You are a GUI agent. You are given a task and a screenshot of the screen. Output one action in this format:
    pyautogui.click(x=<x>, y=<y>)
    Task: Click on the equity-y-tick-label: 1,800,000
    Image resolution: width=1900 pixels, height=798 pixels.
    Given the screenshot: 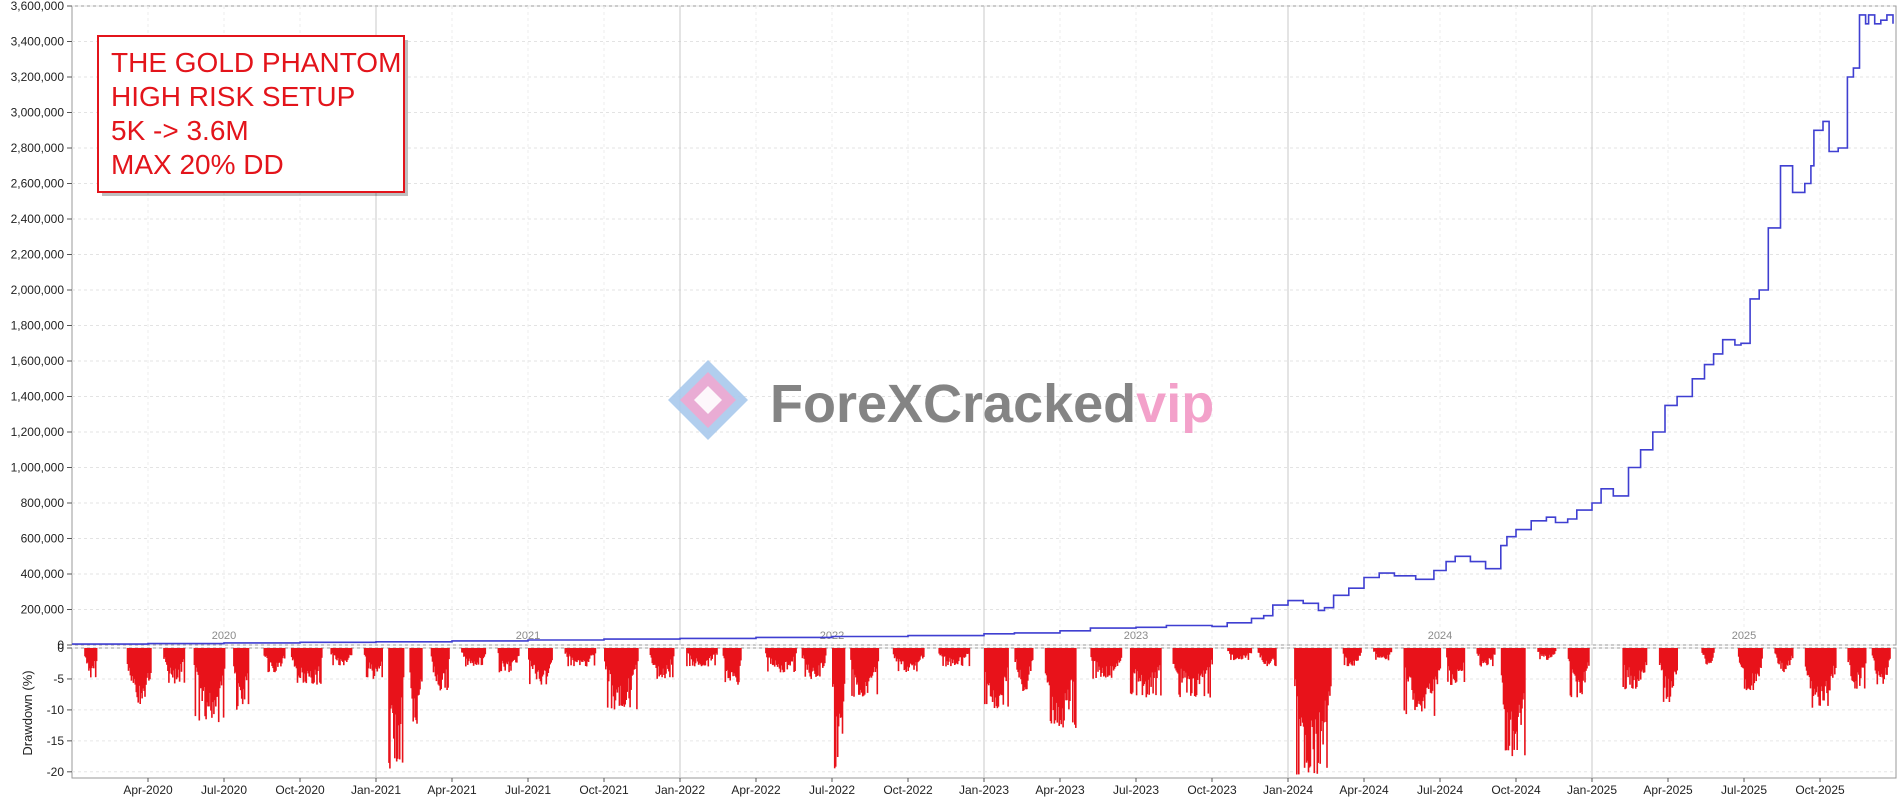 What is the action you would take?
    pyautogui.click(x=38, y=326)
    